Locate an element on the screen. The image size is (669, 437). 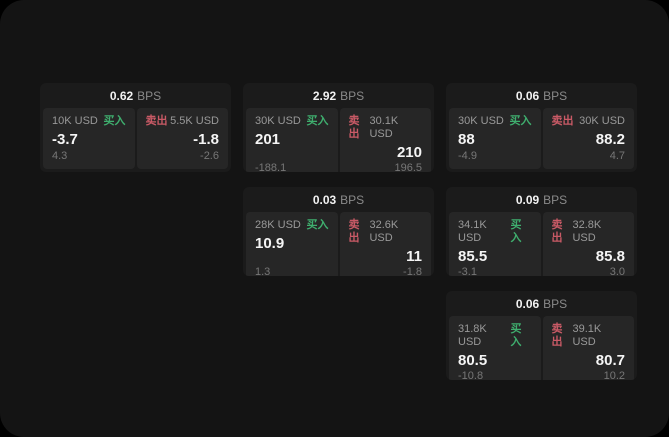
sell-panel-top: 卖出 5.5K USD is located at coordinates (183, 121).